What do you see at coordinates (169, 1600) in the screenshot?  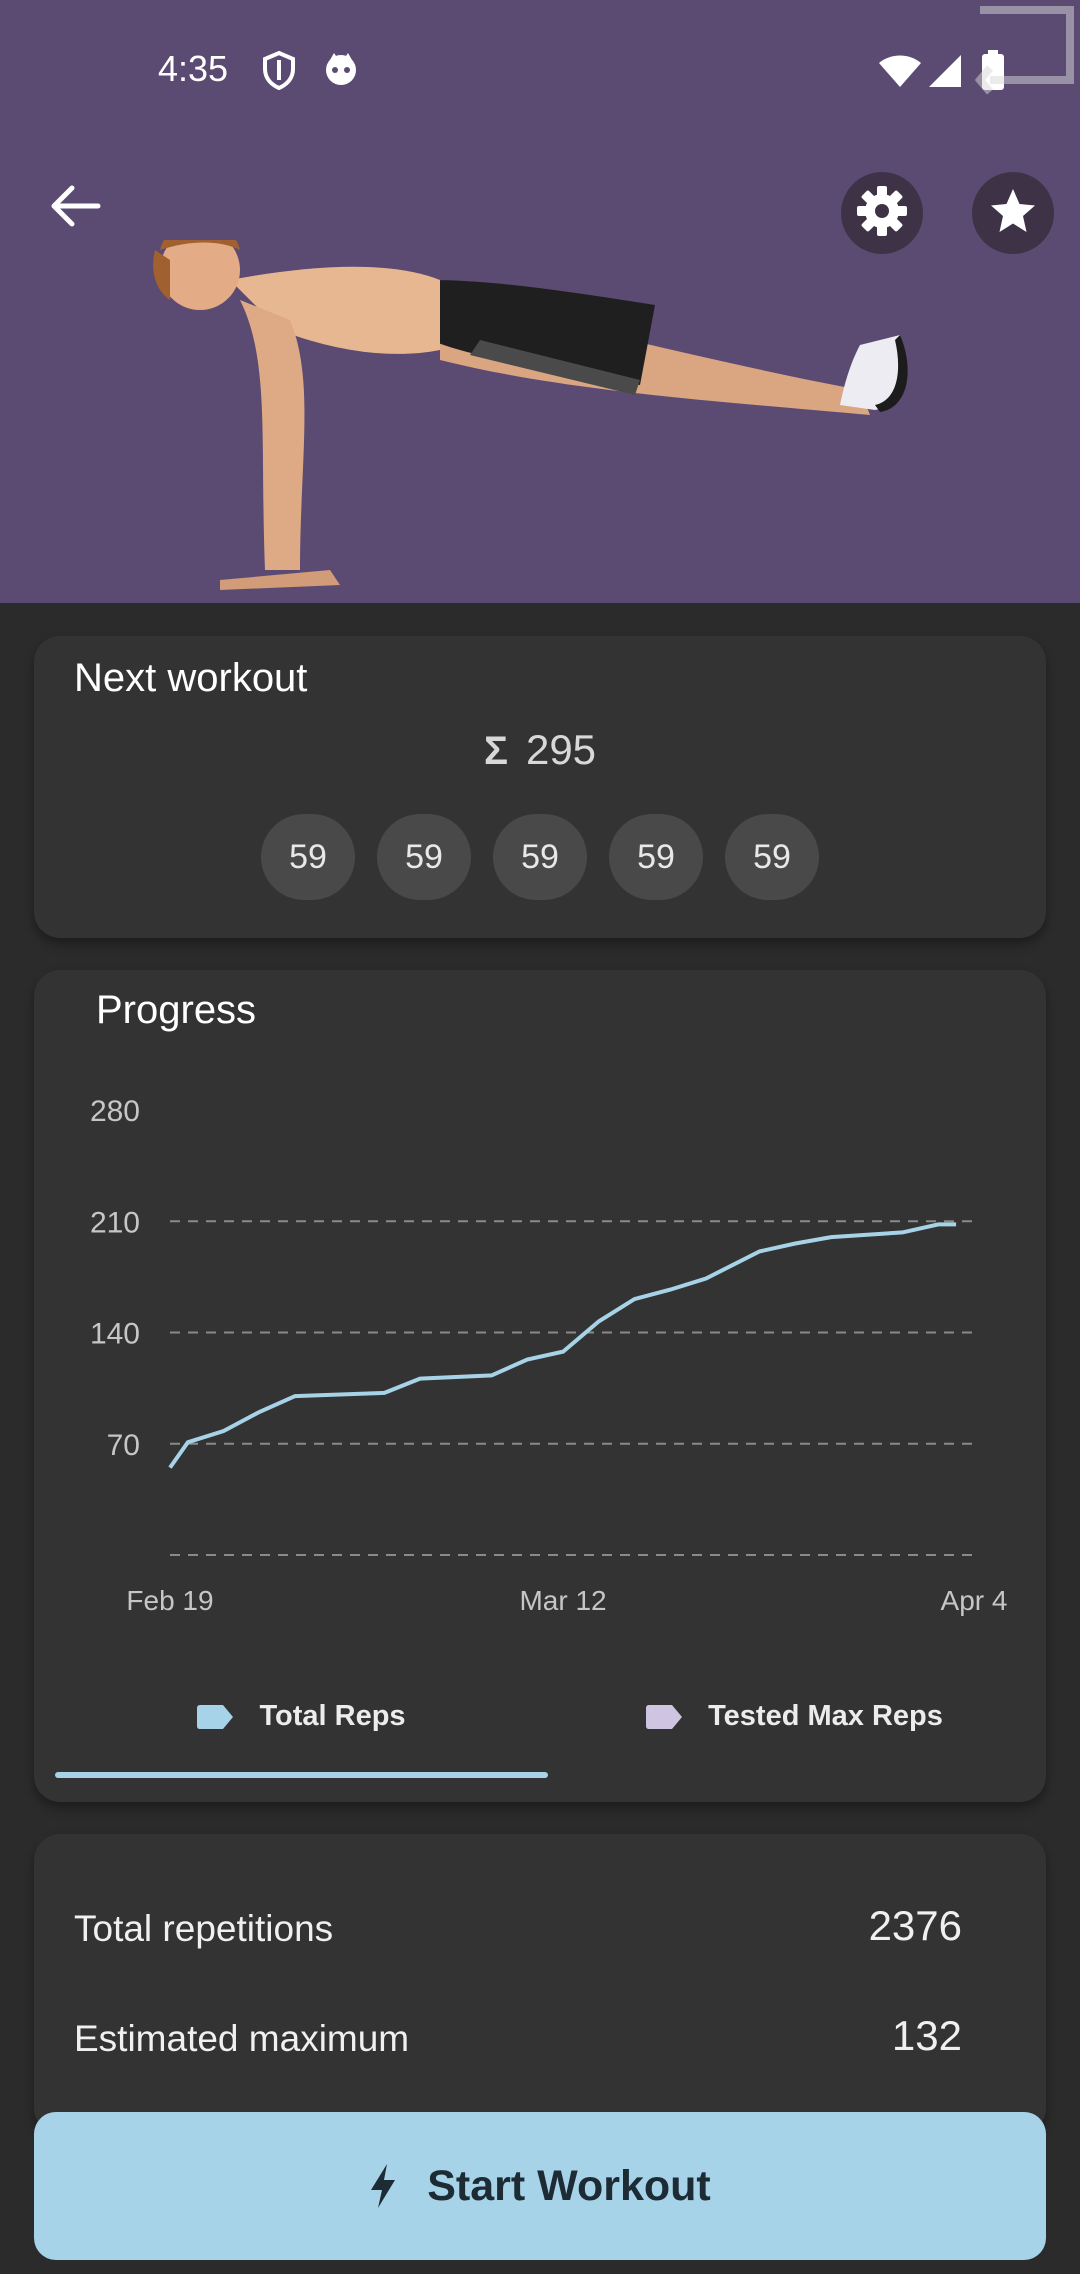 I see `x-tick-label: Feb 19` at bounding box center [169, 1600].